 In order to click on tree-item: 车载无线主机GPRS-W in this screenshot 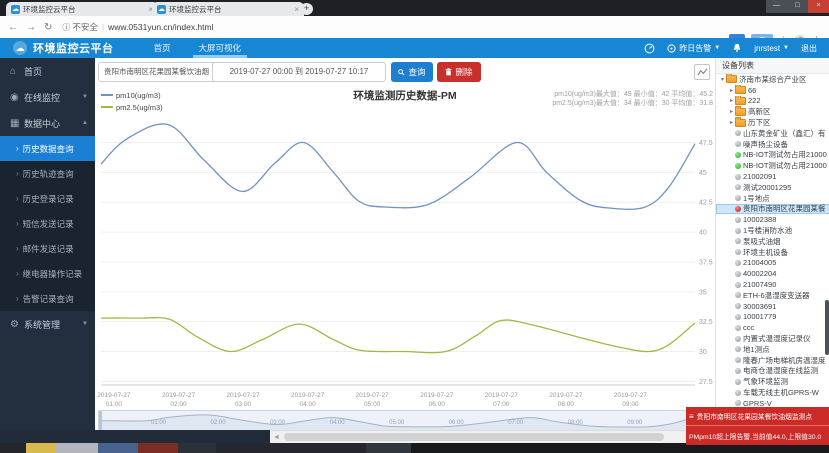, I will do `click(772, 392)`.